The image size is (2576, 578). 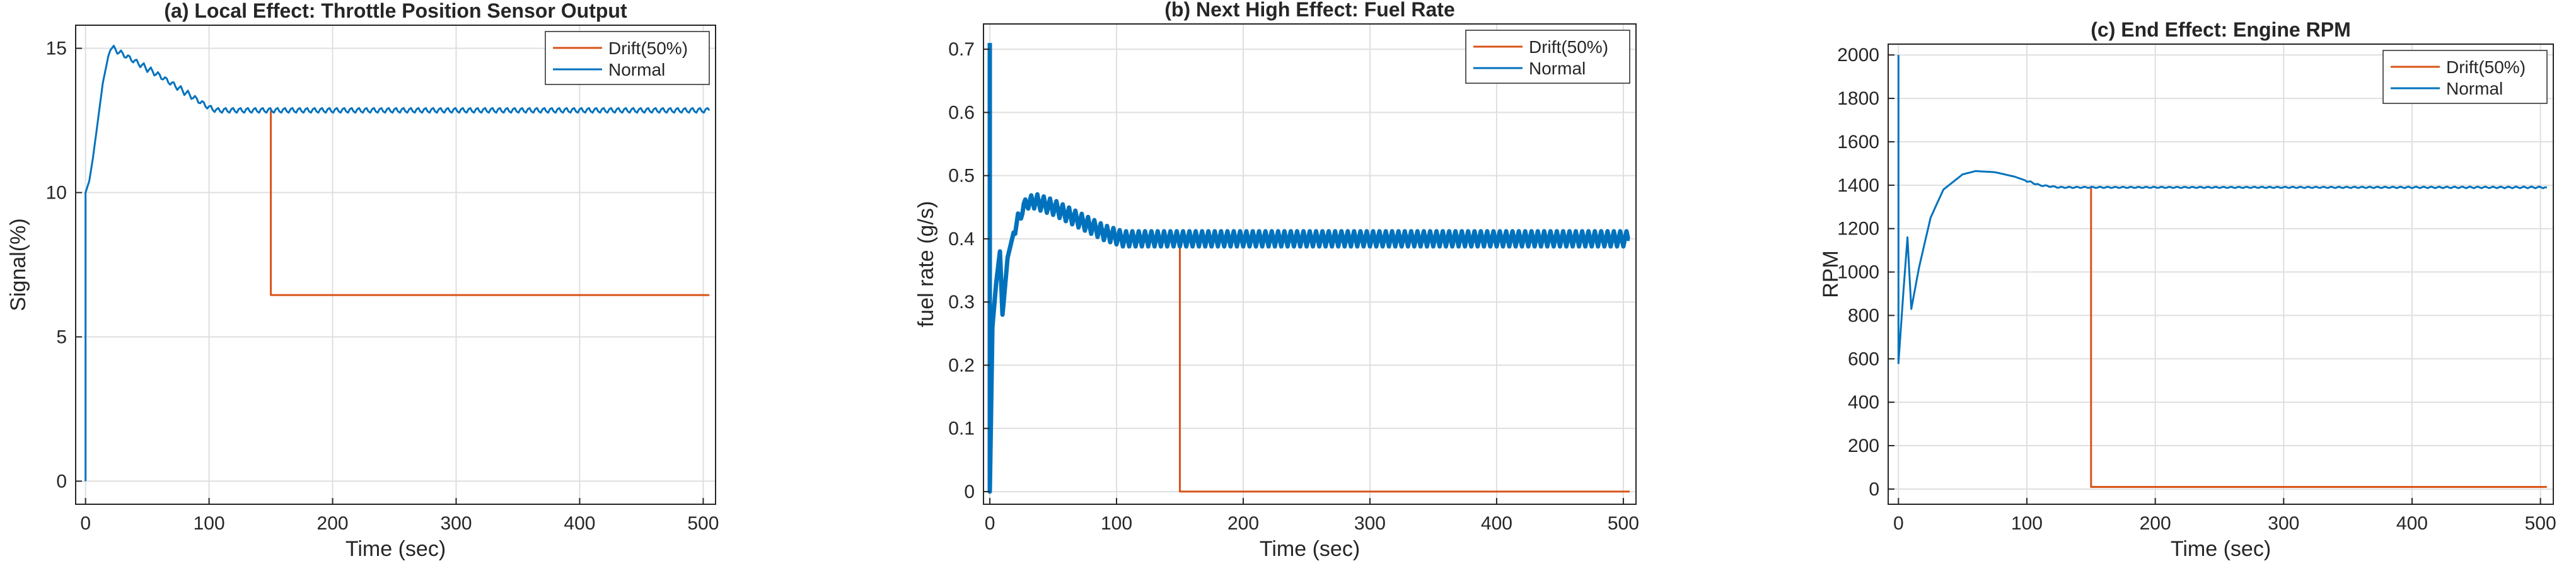 I want to click on y-tick-label: 1800, so click(x=1858, y=98).